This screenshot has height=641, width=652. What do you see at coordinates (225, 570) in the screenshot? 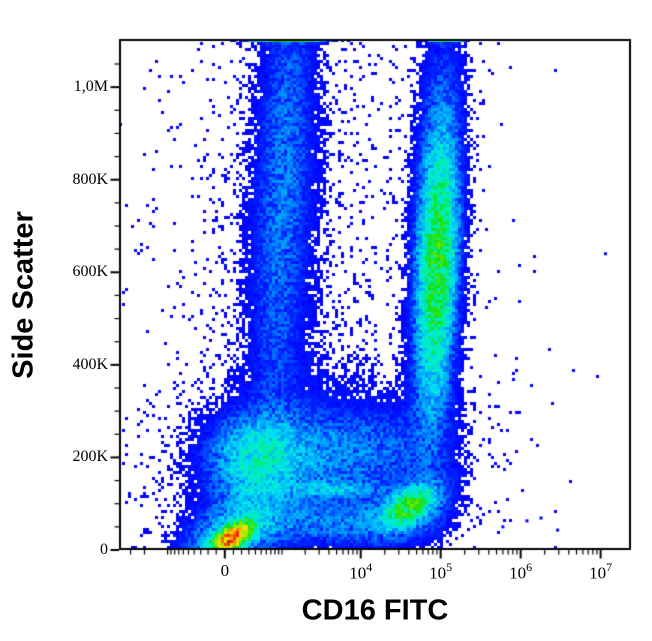
I see `x-tick-label: 0` at bounding box center [225, 570].